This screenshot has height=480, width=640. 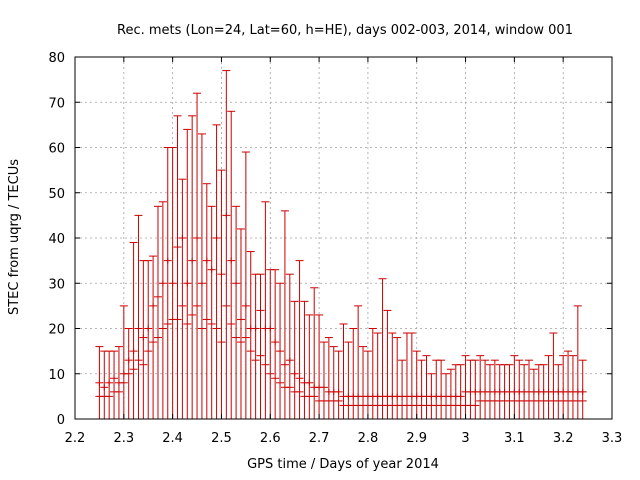 What do you see at coordinates (56, 194) in the screenshot?
I see `y-tick-label: 50` at bounding box center [56, 194].